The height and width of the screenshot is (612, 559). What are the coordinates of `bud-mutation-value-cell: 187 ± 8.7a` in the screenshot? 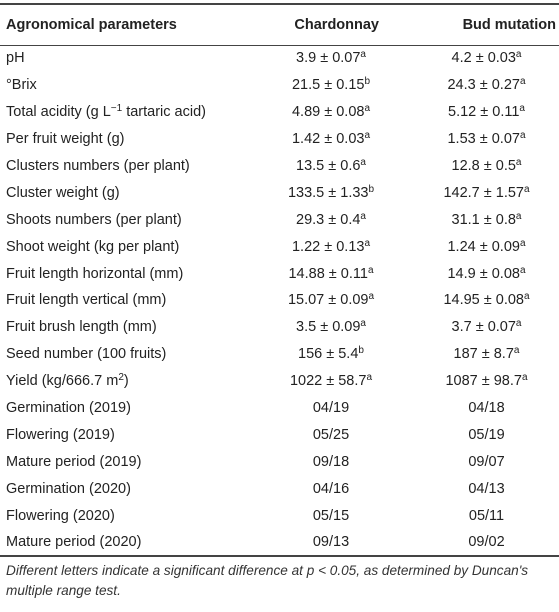 It's located at (486, 354).